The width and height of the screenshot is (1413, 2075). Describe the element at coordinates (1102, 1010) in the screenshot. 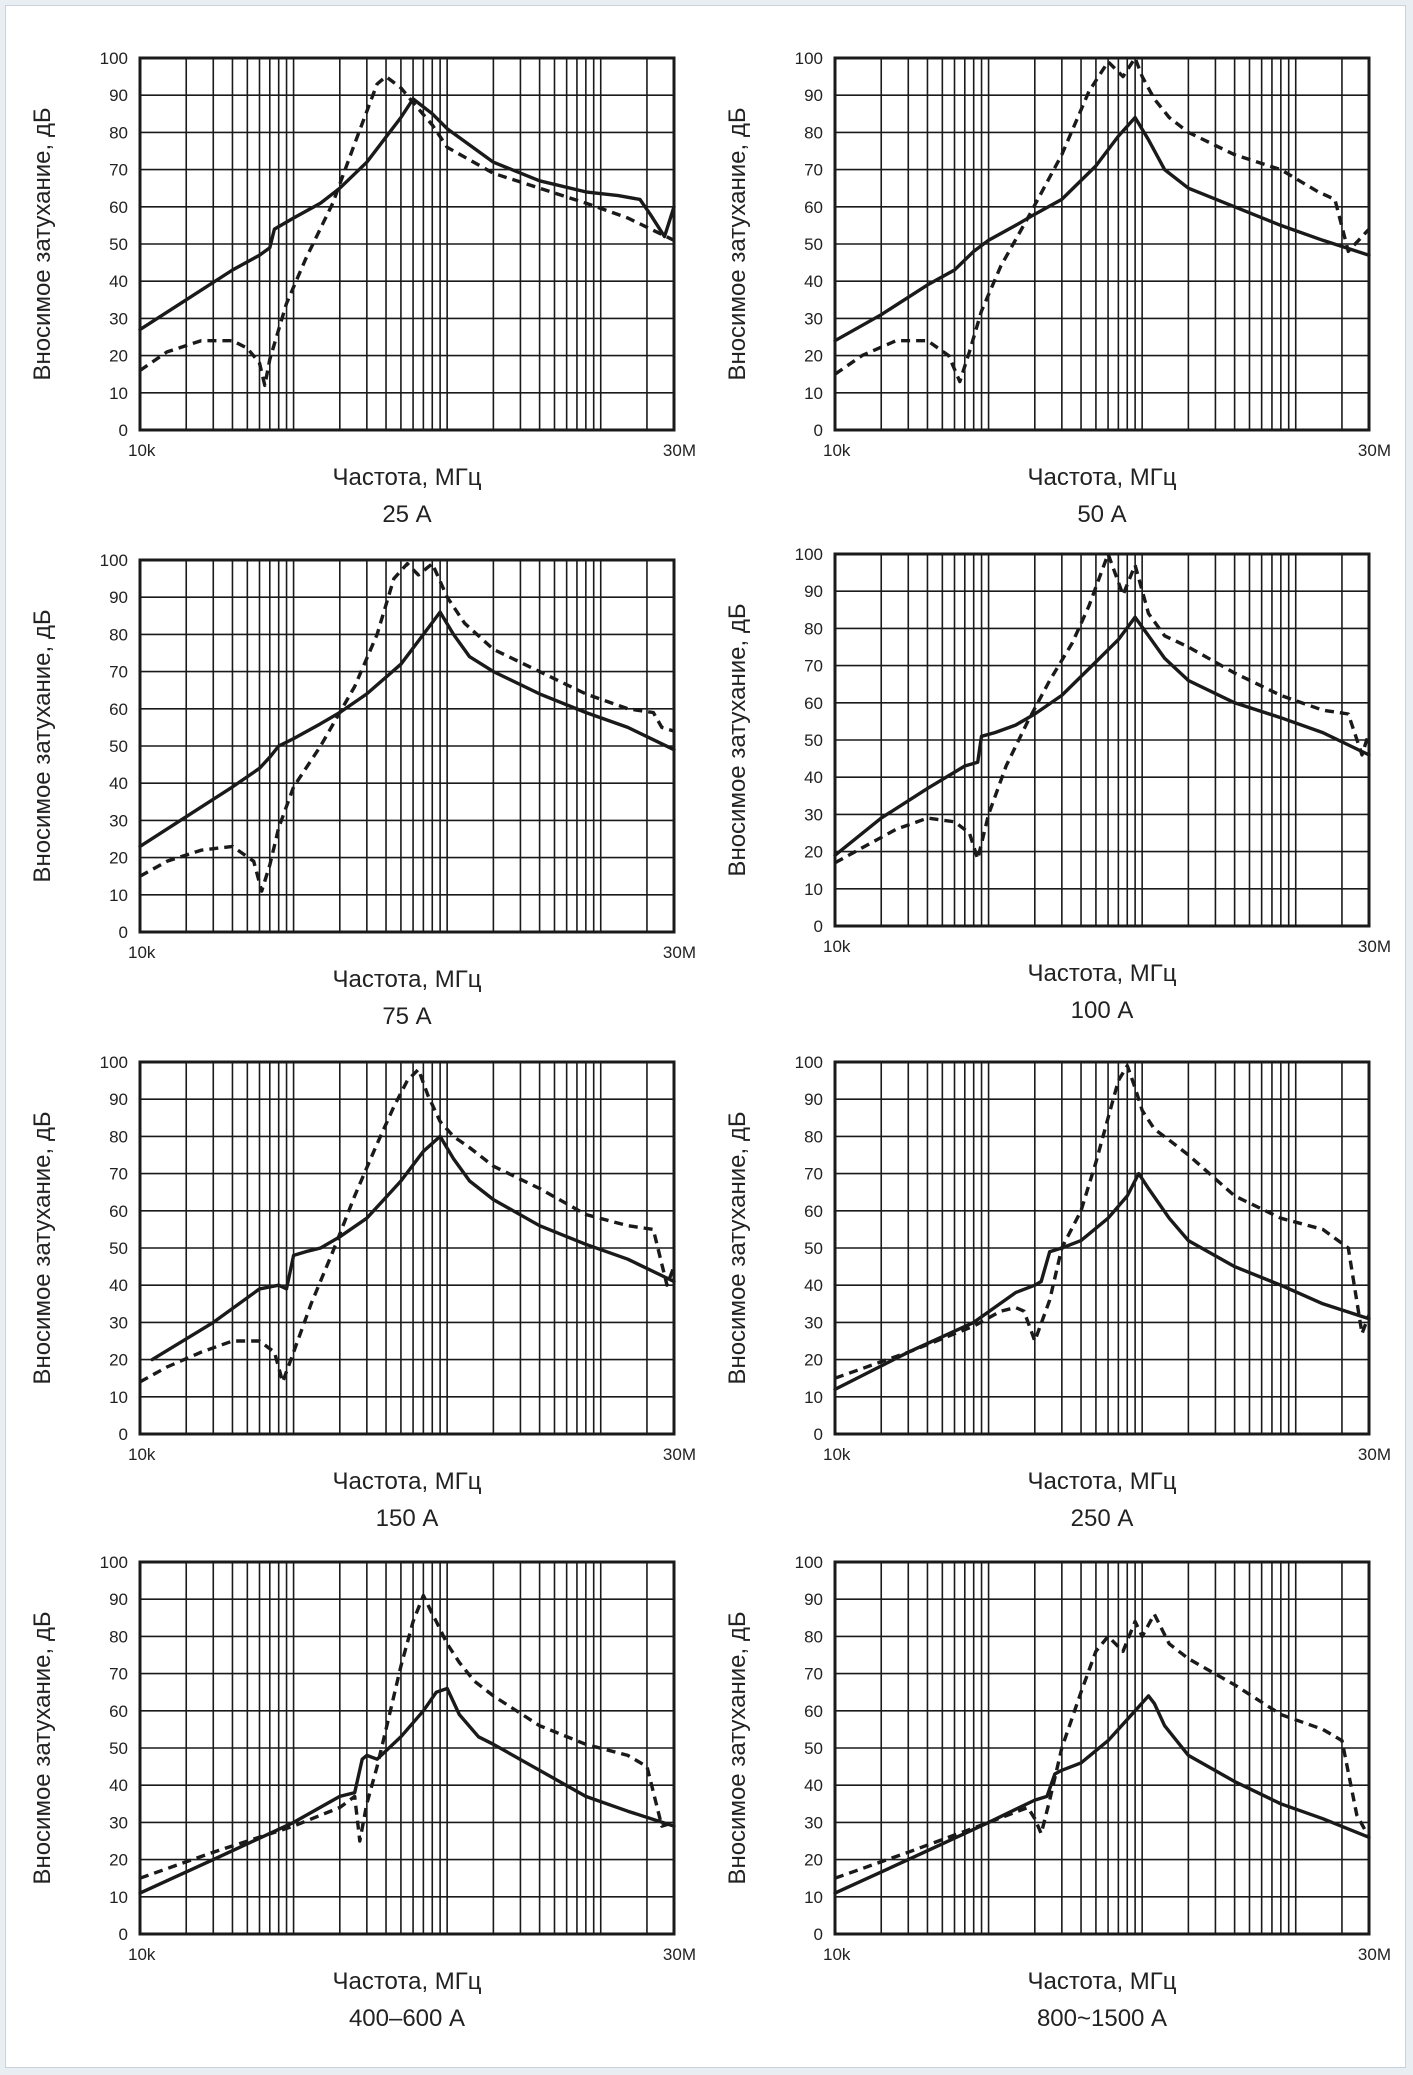

I see `chart-title: 100 А` at that location.